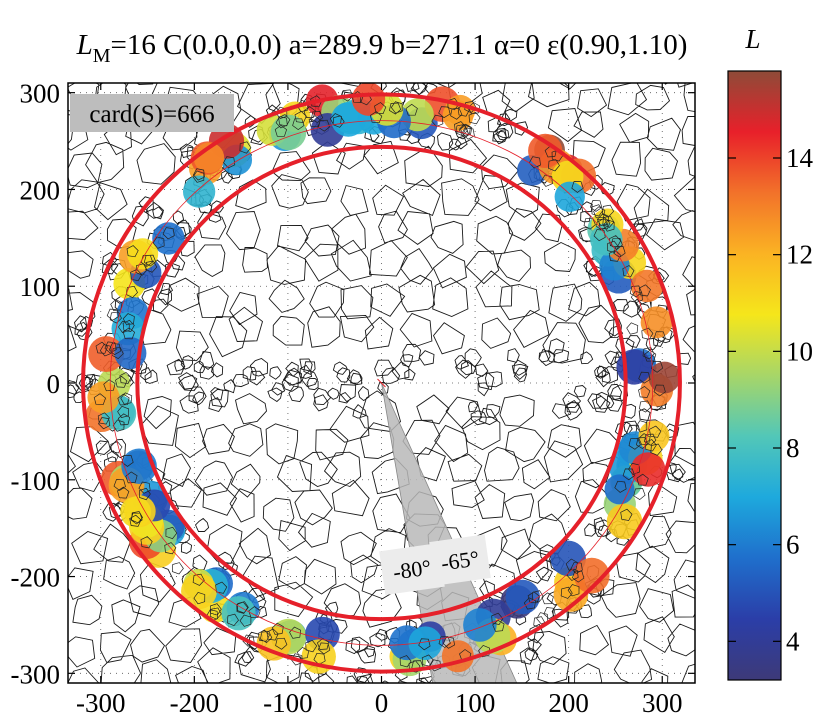 Image resolution: width=822 pixels, height=717 pixels. Describe the element at coordinates (793, 545) in the screenshot. I see `colorbar-tick-label: 6` at that location.